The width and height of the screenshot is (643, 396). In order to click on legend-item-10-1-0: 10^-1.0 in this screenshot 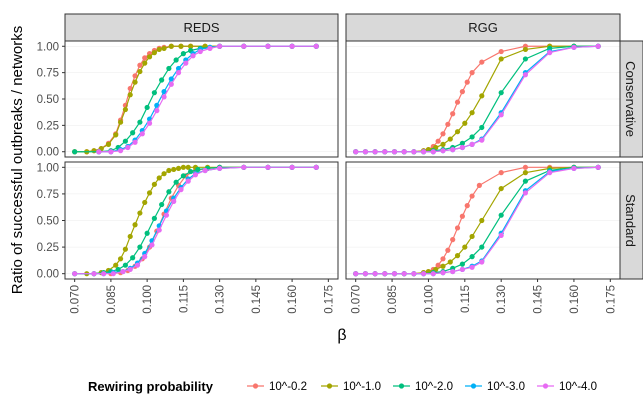, I will do `click(351, 387)`.